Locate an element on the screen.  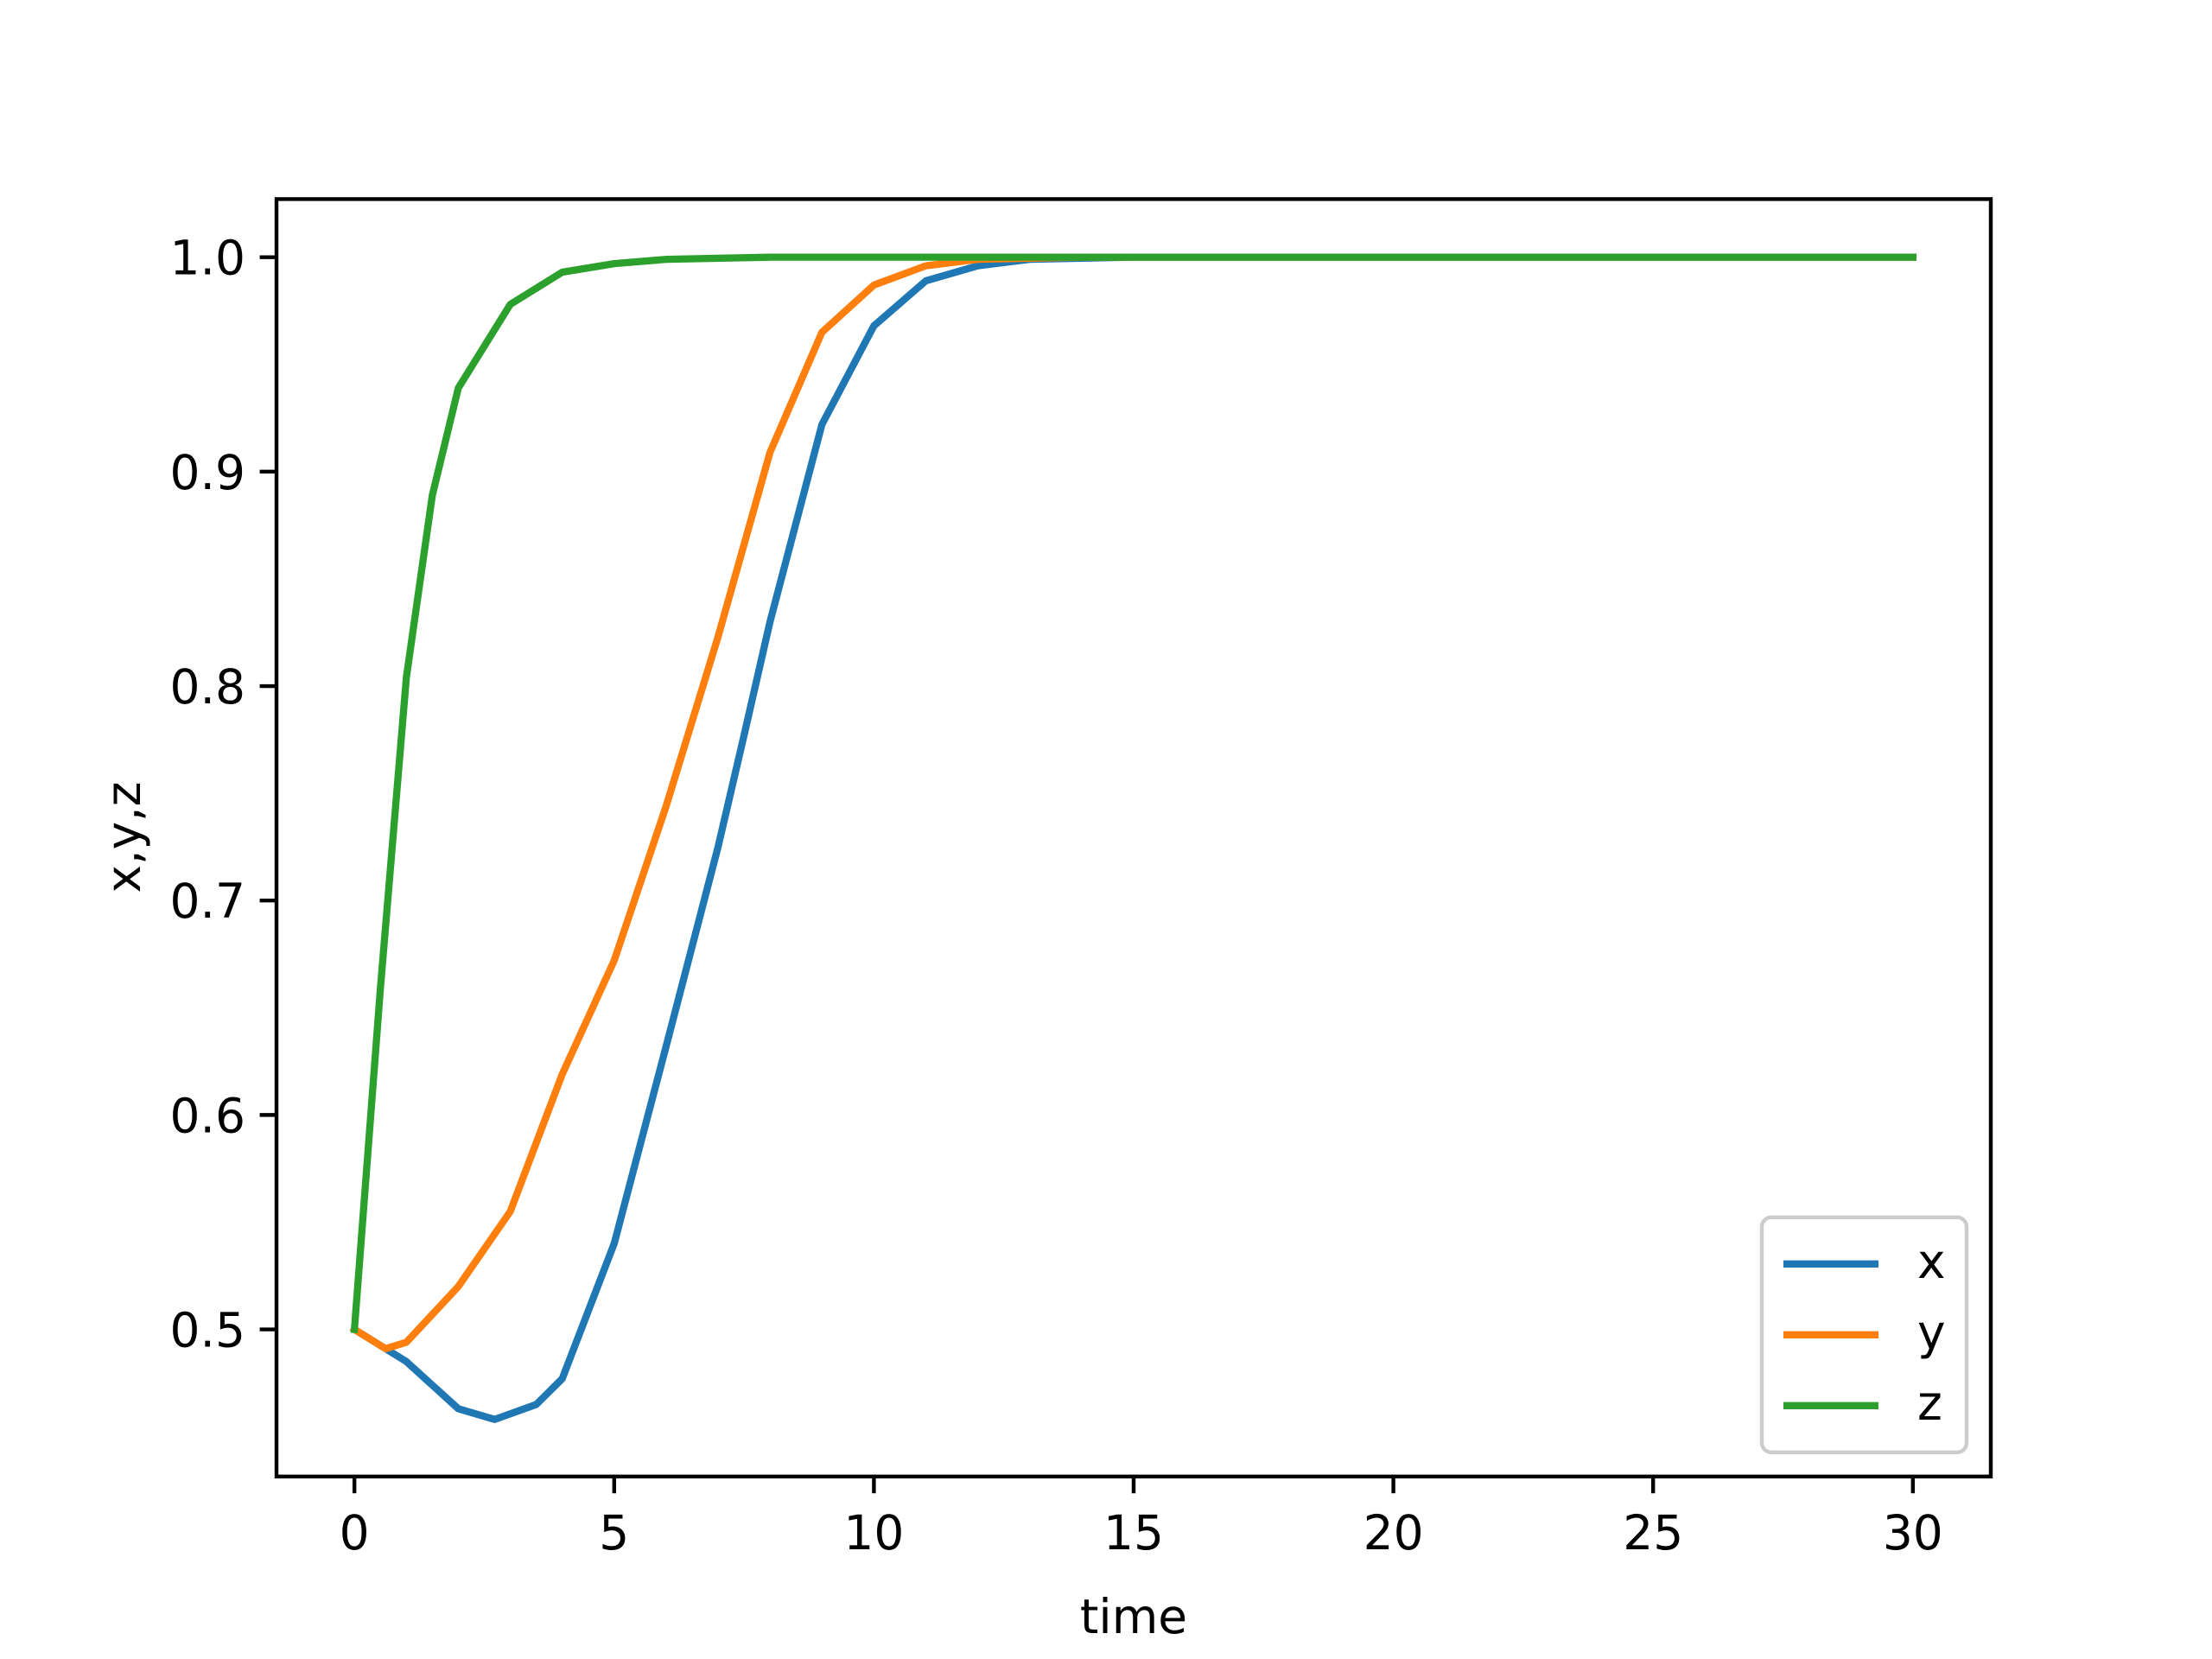
x-tick-label: 10 is located at coordinates (873, 1532).